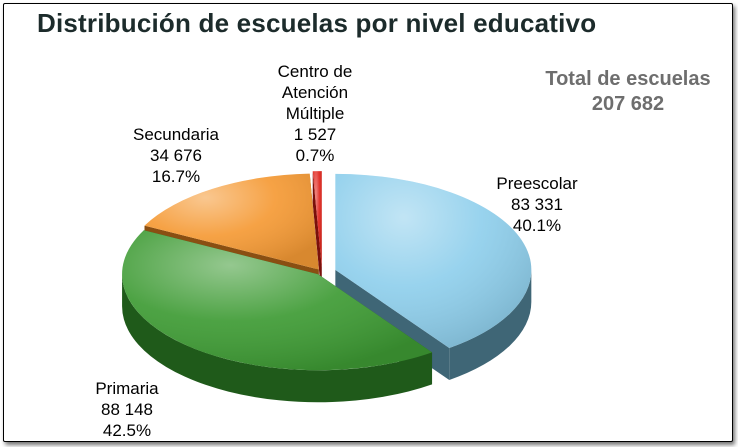 The image size is (738, 447). I want to click on label-cam-value: 1 527, so click(315, 134).